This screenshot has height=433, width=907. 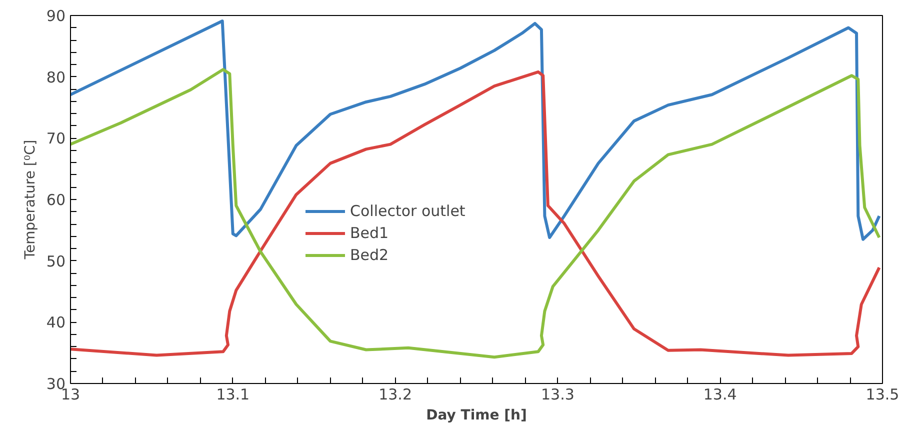 I want to click on legend-label: Bed2, so click(x=369, y=255).